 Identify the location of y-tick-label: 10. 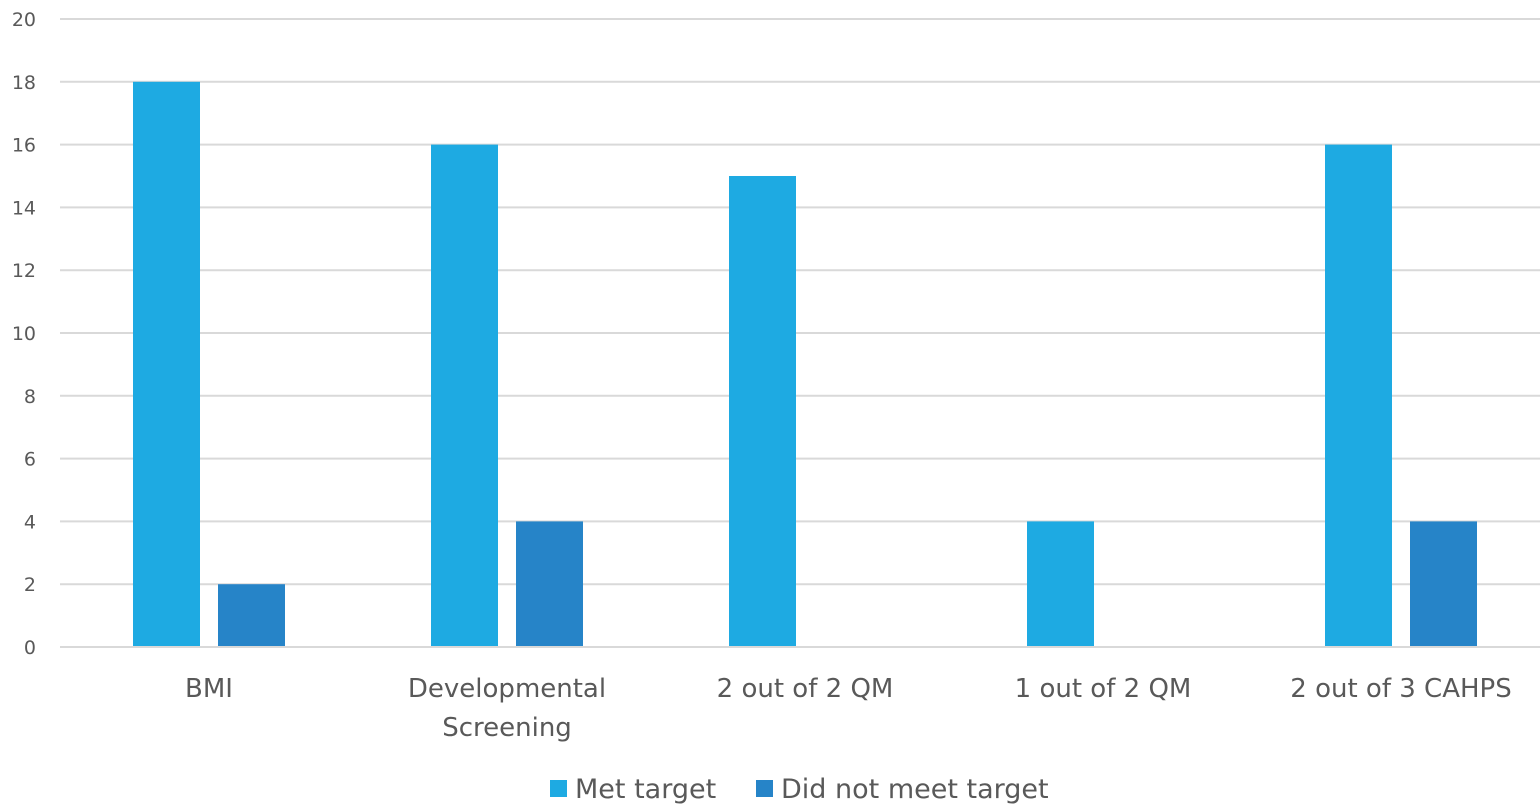
(24, 334).